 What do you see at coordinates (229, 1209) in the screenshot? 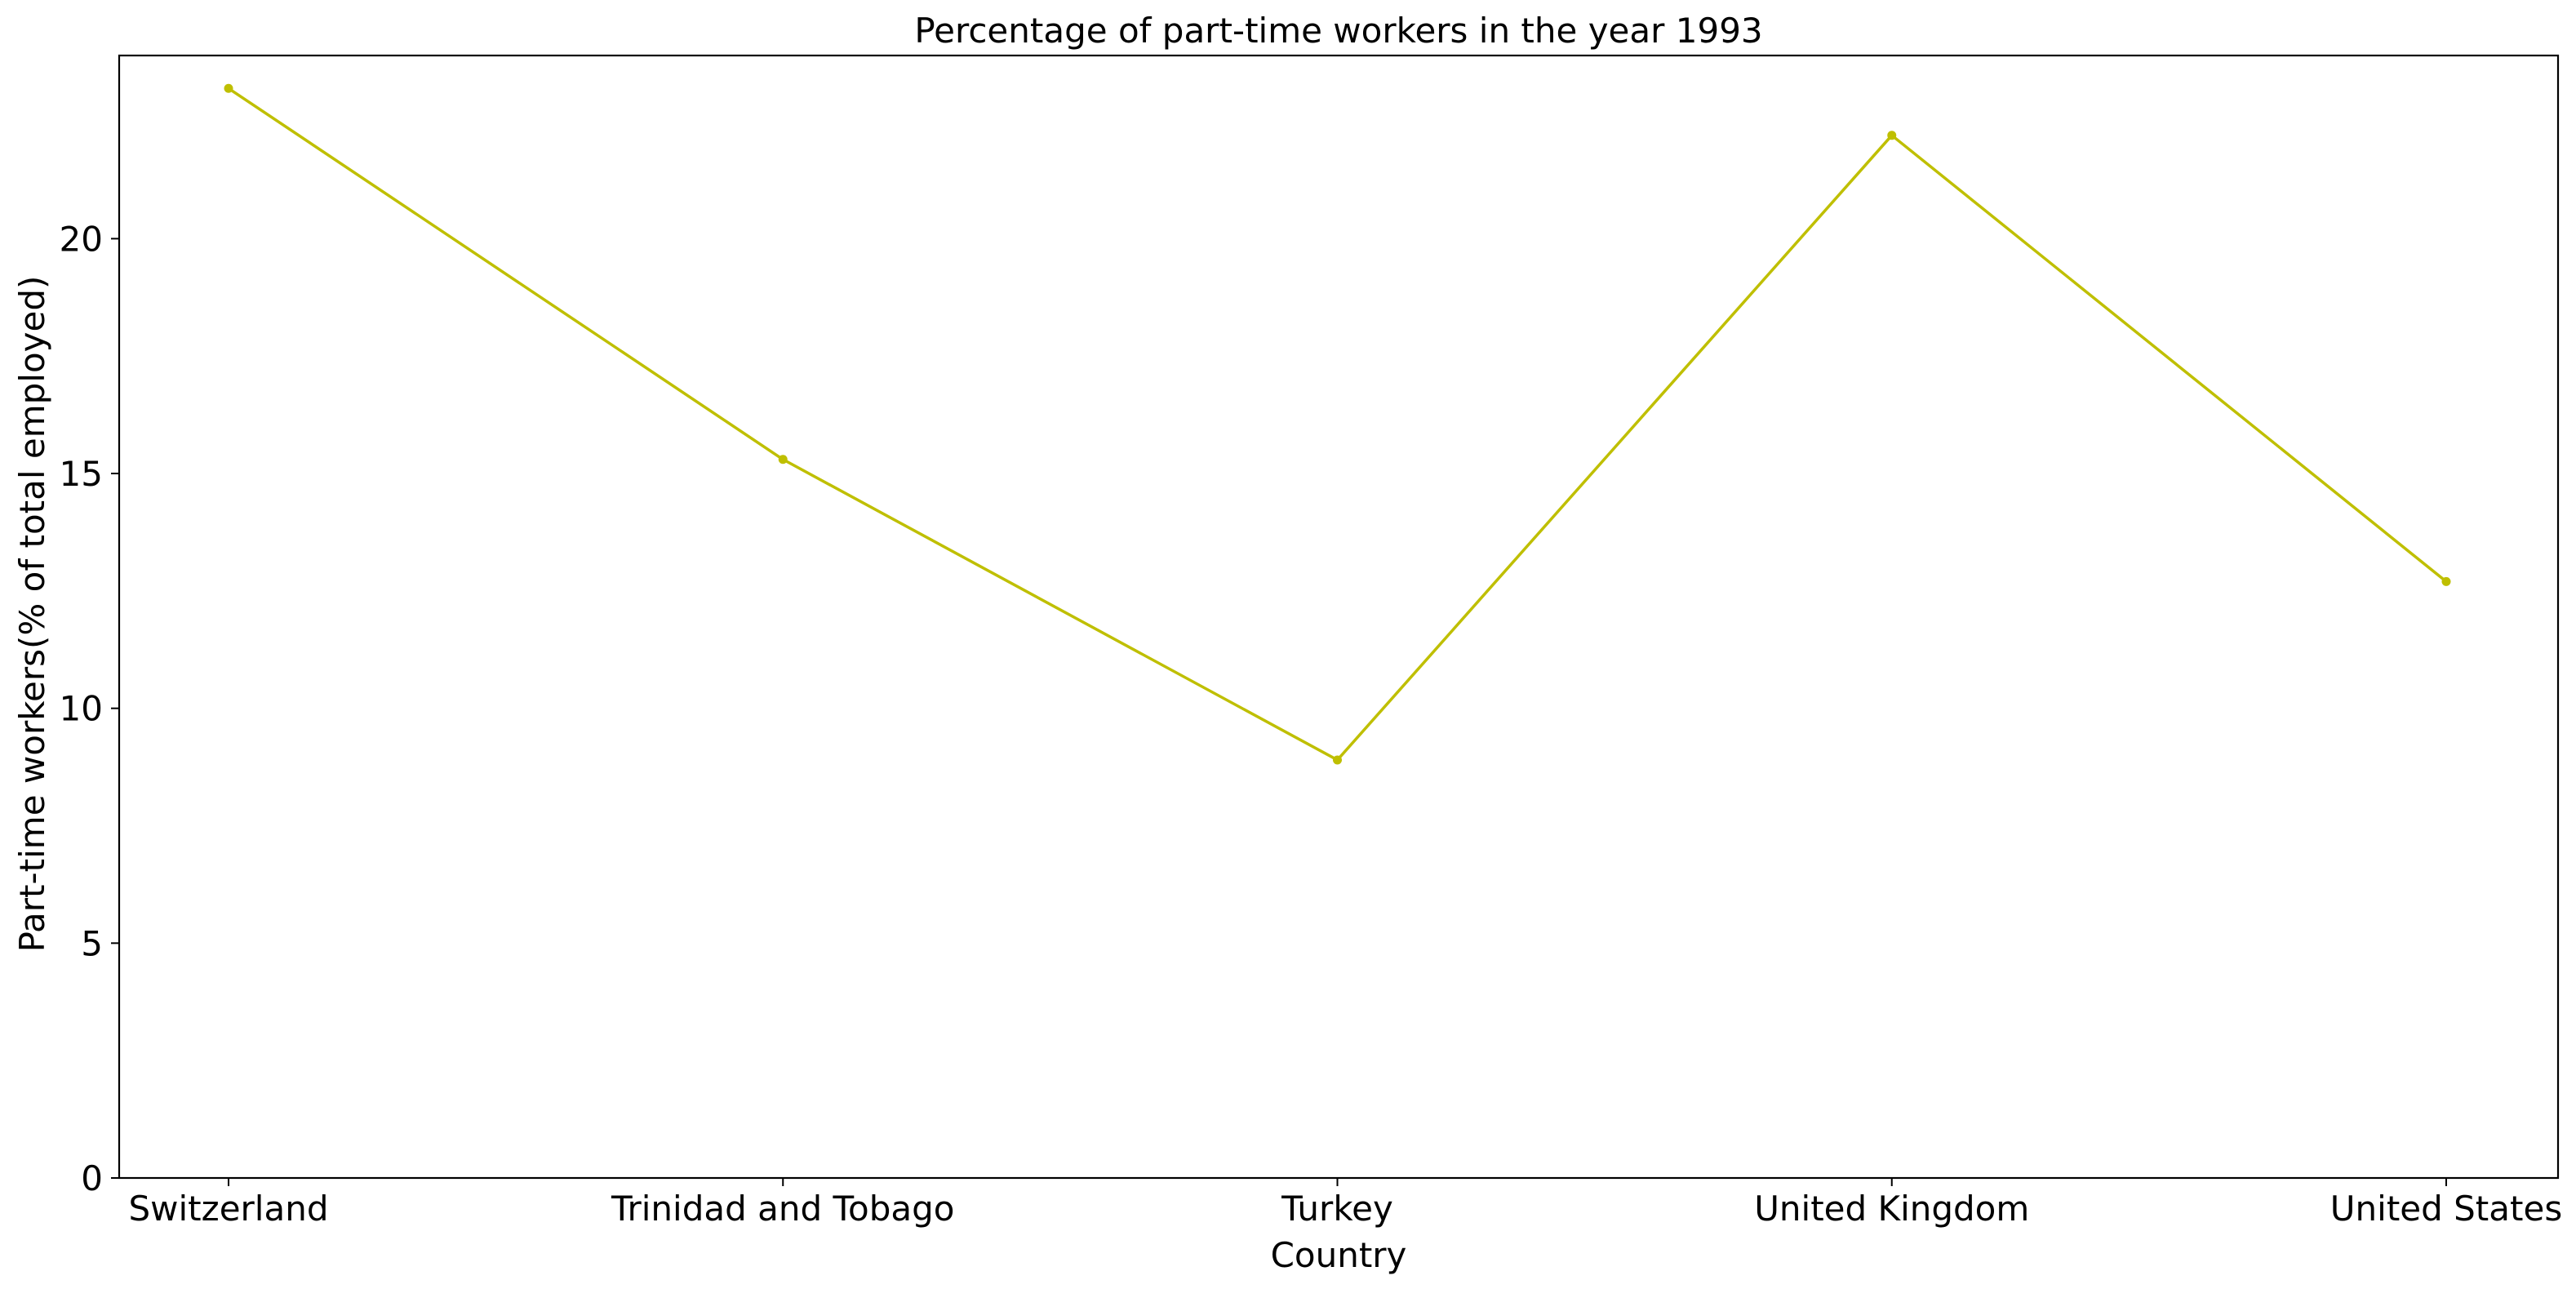
I see `x-tick-label: Switzerland` at bounding box center [229, 1209].